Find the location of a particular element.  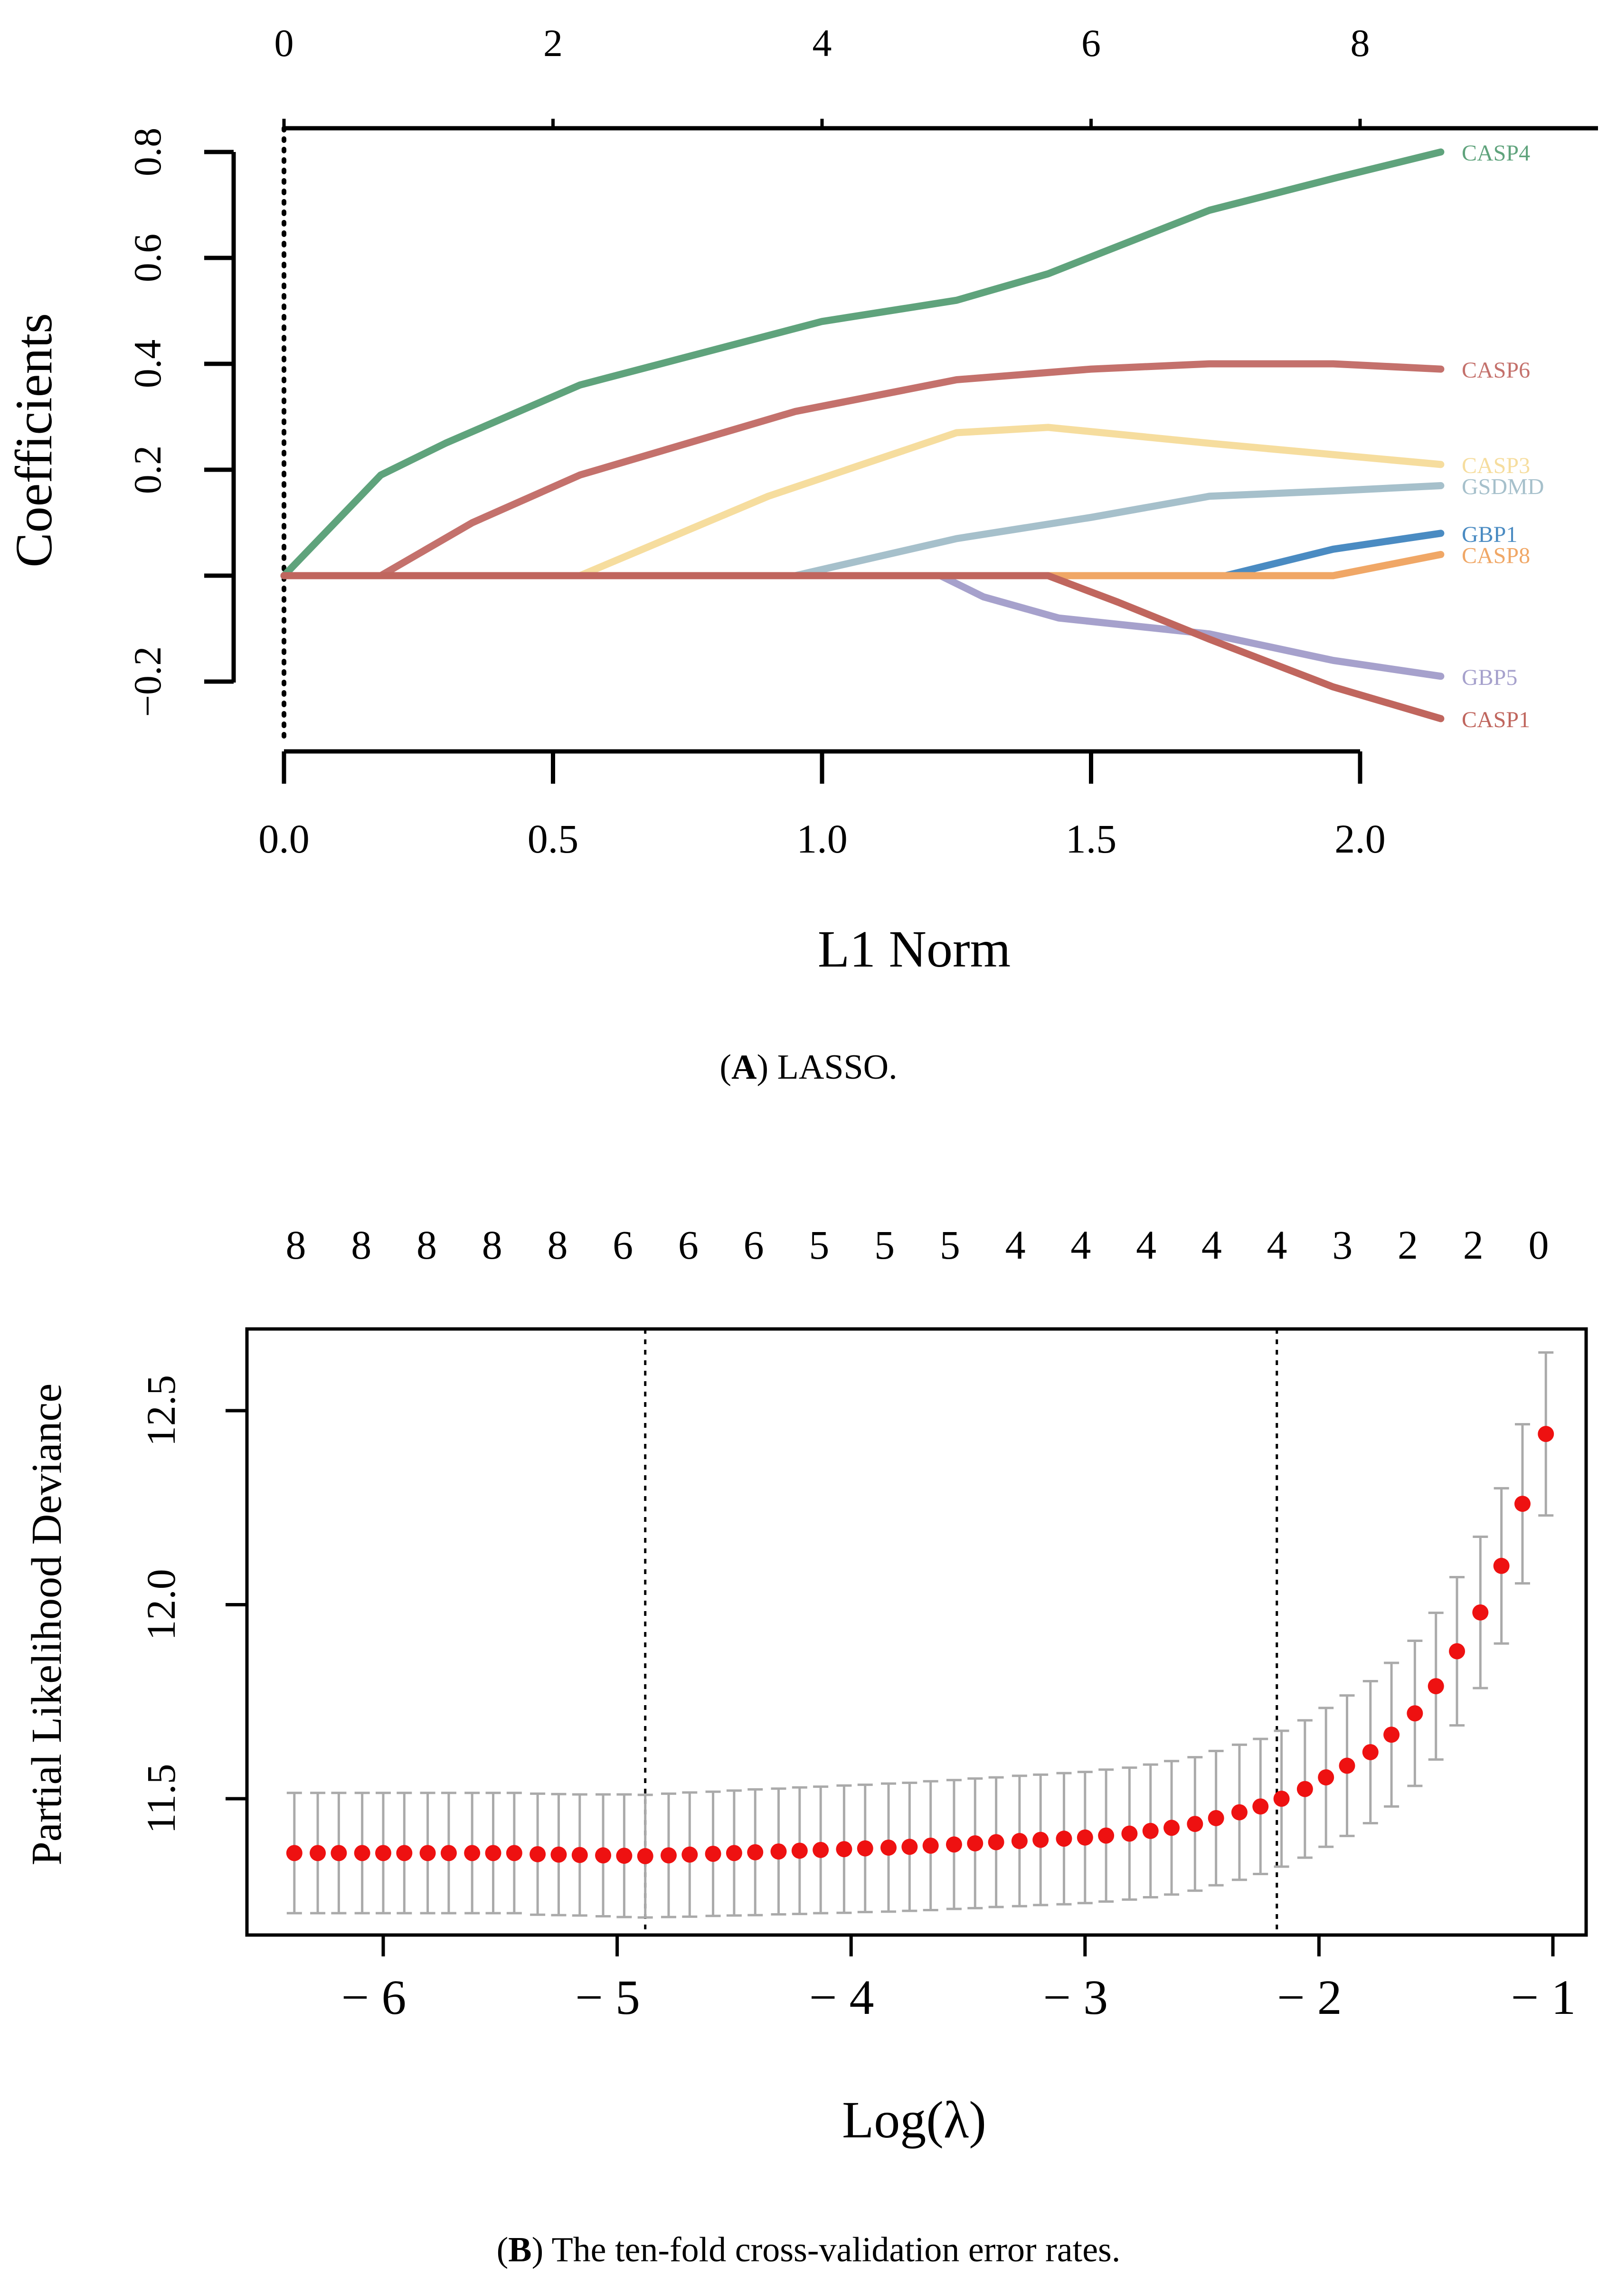

x-axis-tick-label: − 2 is located at coordinates (1309, 1998).